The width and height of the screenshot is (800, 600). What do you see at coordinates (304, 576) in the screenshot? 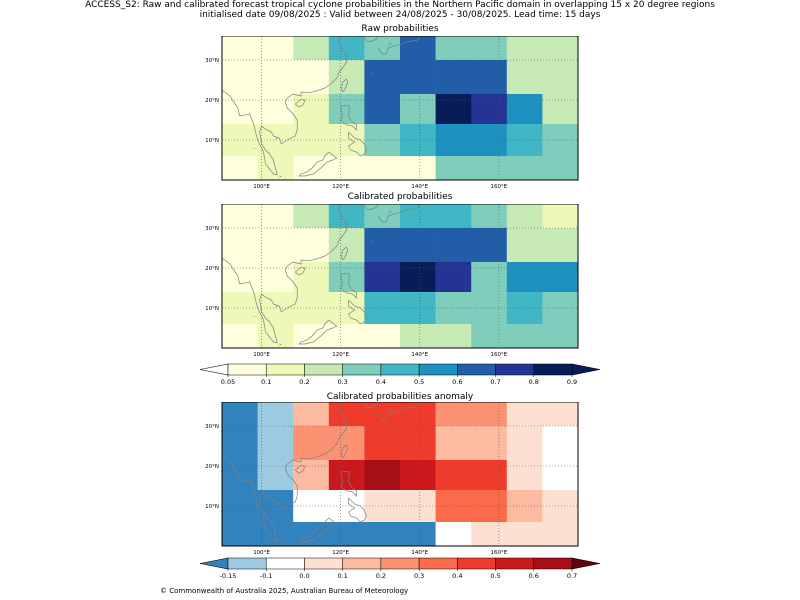
I see `colorbar-tick-label: 0.0` at bounding box center [304, 576].